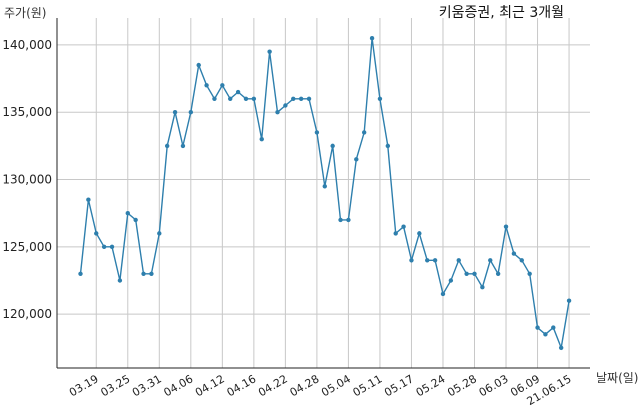  What do you see at coordinates (462, 385) in the screenshot?
I see `x-tick-label: 05.28` at bounding box center [462, 385].